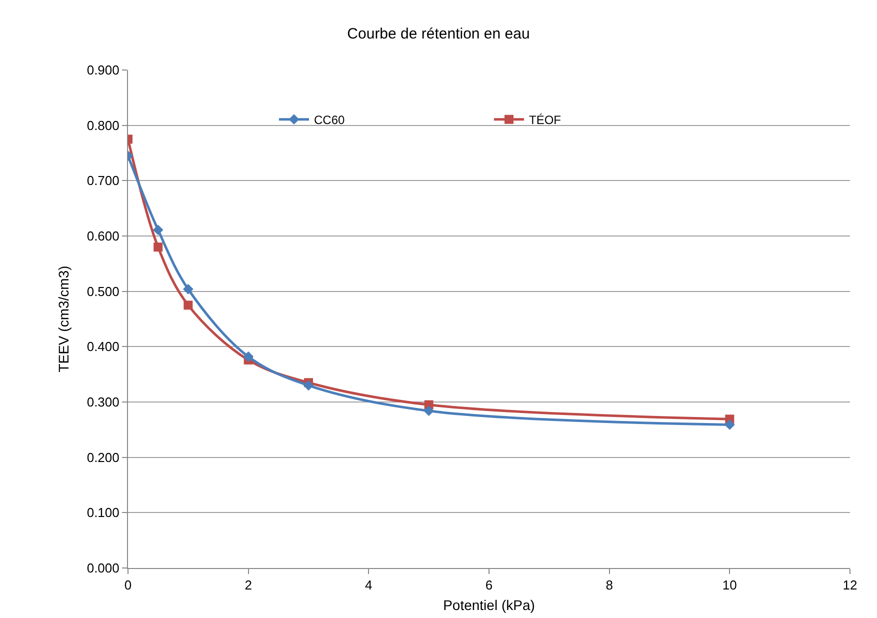 The image size is (877, 618). I want to click on legend-label: CC60, so click(330, 120).